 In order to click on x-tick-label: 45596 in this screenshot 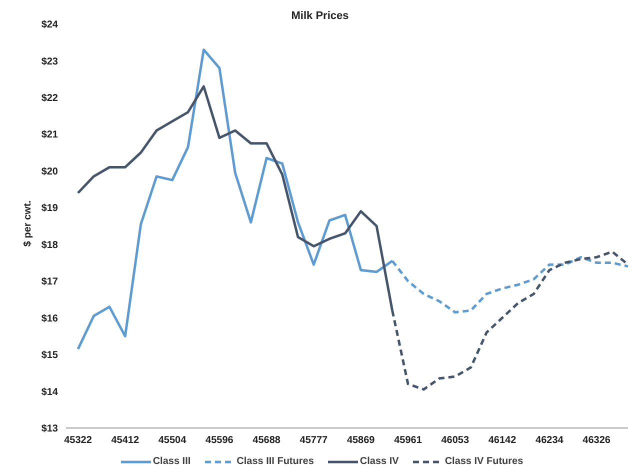, I will do `click(220, 440)`.